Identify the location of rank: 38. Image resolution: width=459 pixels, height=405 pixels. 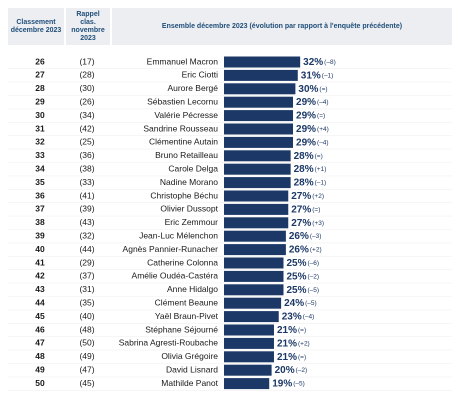
(40, 222).